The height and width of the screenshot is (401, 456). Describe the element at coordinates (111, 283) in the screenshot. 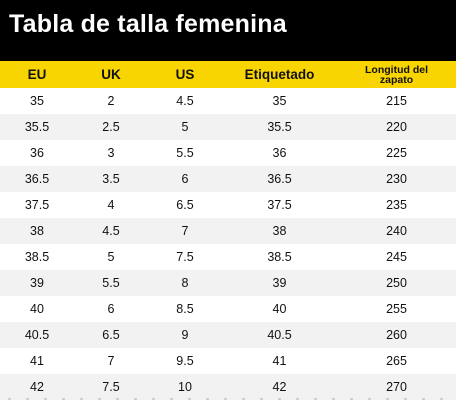

I see `cell-uk: 5.5` at that location.